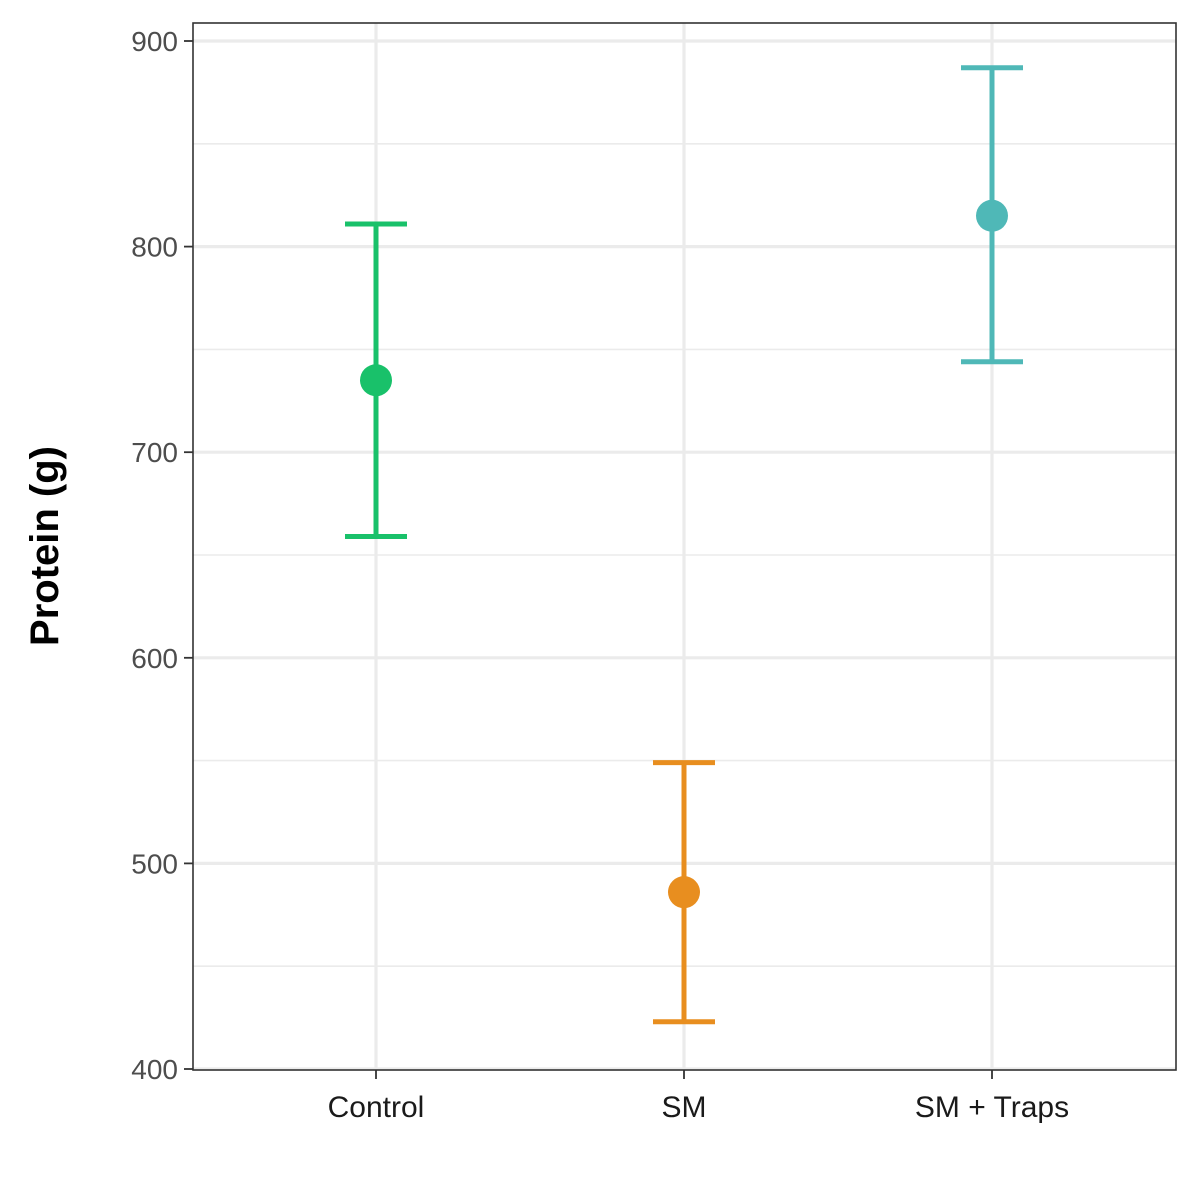  Describe the element at coordinates (154, 247) in the screenshot. I see `y-tick-label-800: 800` at that location.